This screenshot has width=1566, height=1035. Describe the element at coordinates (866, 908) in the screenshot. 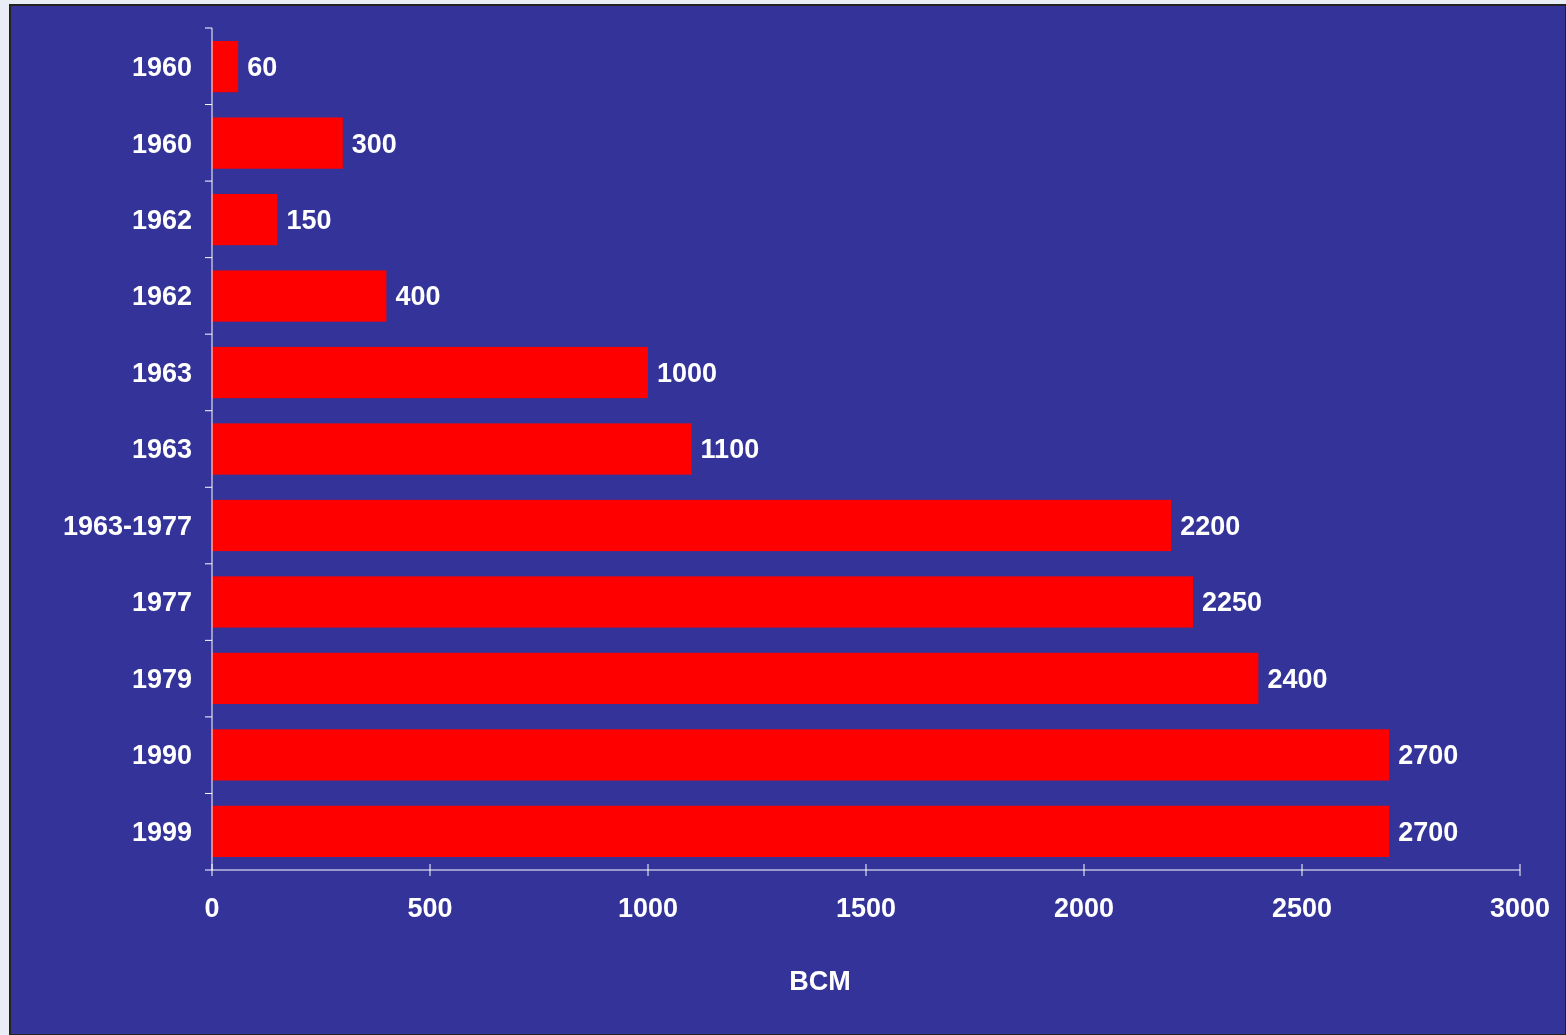

I see `x-tick-label: 1500` at that location.